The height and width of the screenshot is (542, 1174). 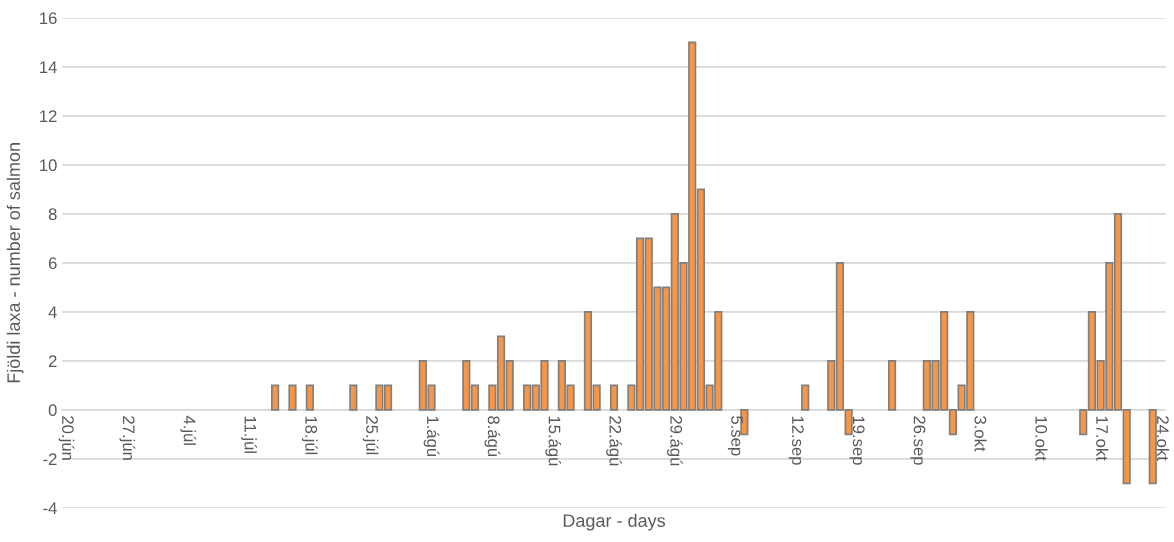 I want to click on x-tick-label: 15.ágú, so click(x=553, y=441).